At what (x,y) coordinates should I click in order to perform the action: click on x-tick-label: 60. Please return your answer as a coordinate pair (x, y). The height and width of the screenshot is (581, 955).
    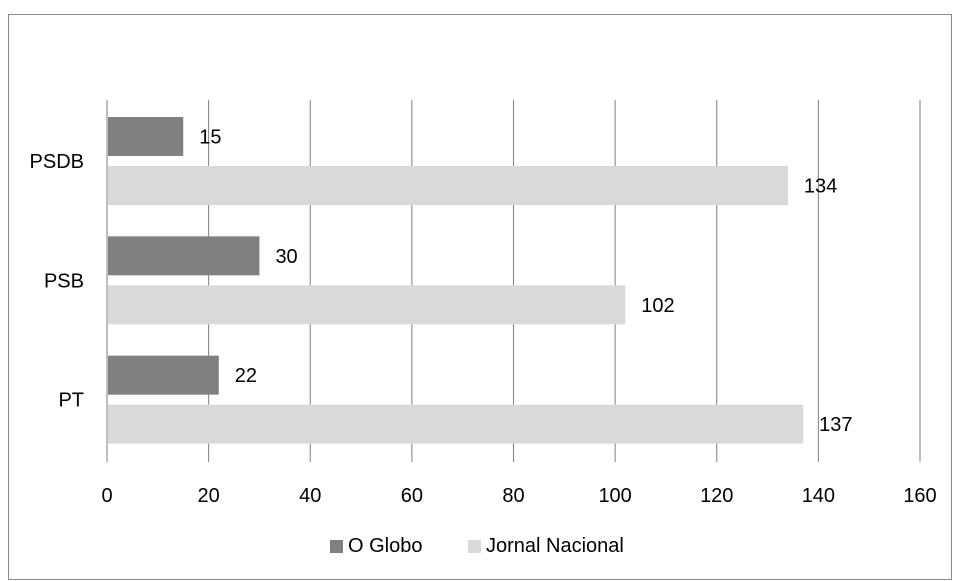
    Looking at the image, I should click on (412, 496).